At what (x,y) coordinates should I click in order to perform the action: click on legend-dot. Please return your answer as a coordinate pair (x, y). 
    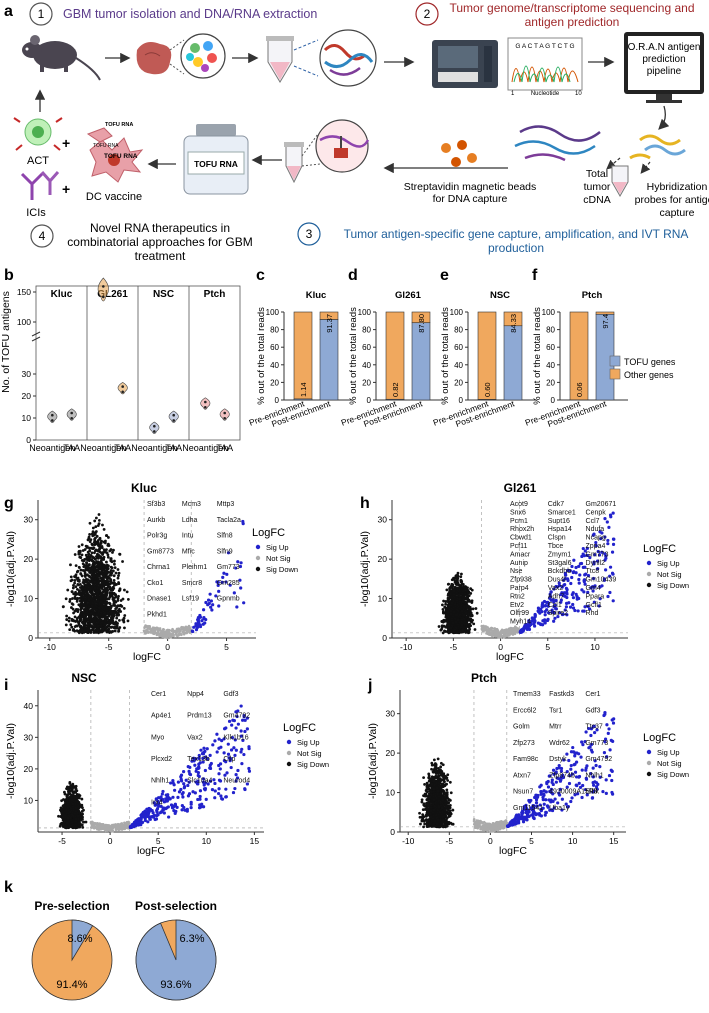
    Looking at the image, I should click on (649, 585).